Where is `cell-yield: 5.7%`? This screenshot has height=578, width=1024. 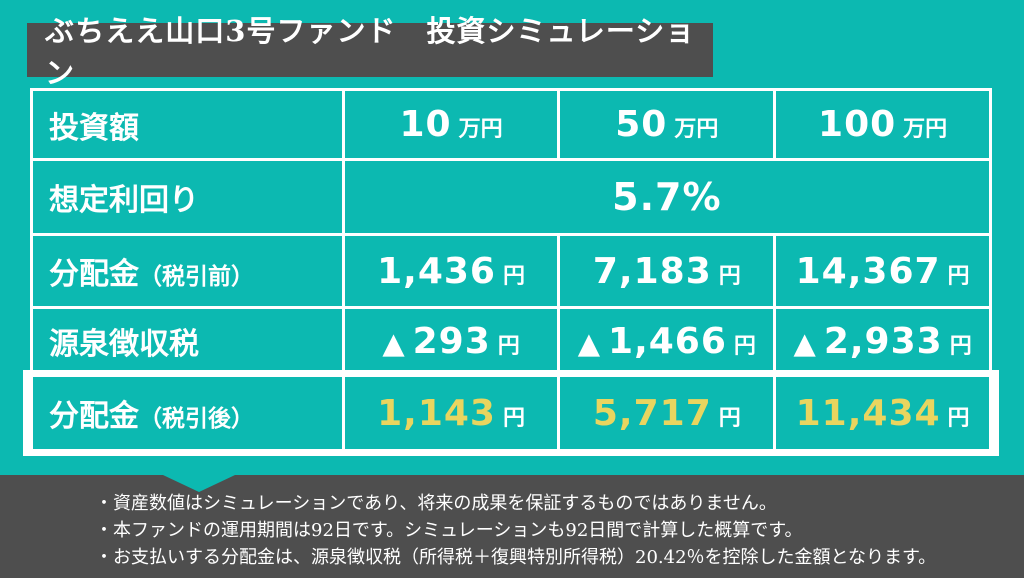 cell-yield: 5.7% is located at coordinates (667, 197).